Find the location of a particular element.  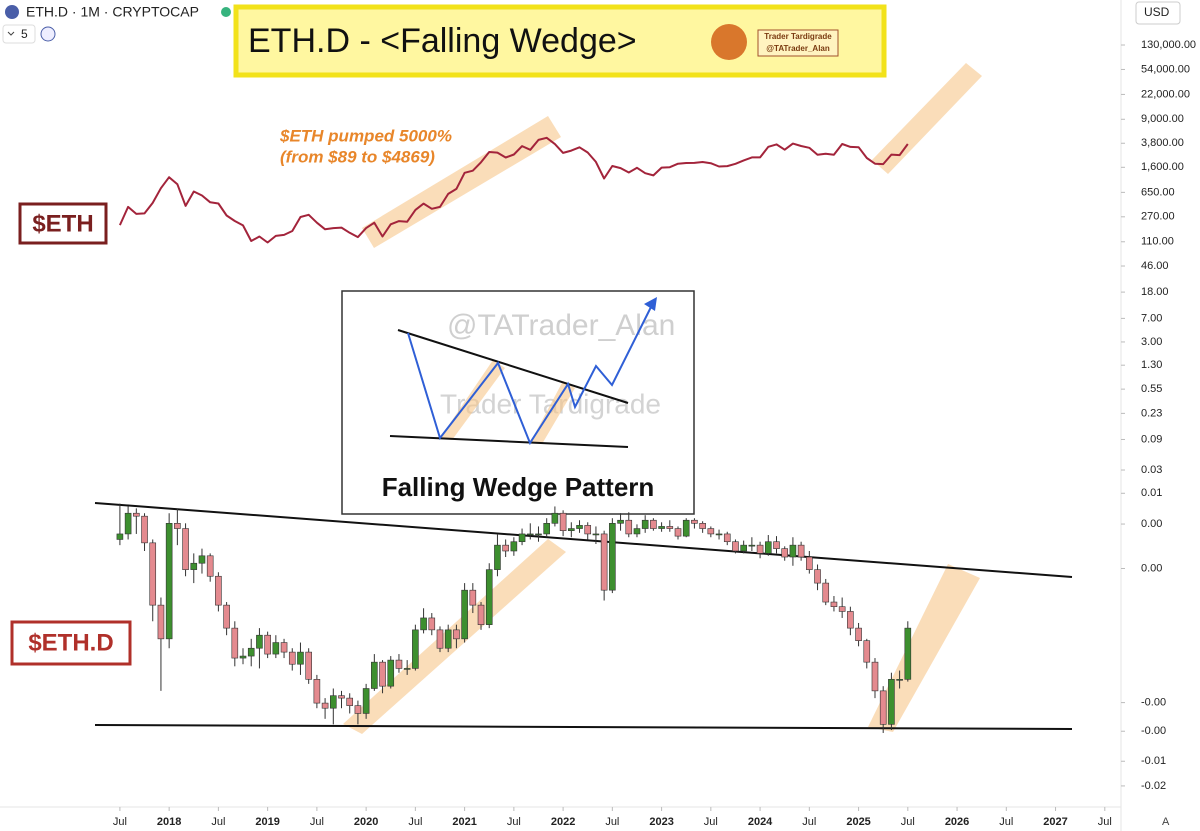

wedge-lower is located at coordinates (583, 727).